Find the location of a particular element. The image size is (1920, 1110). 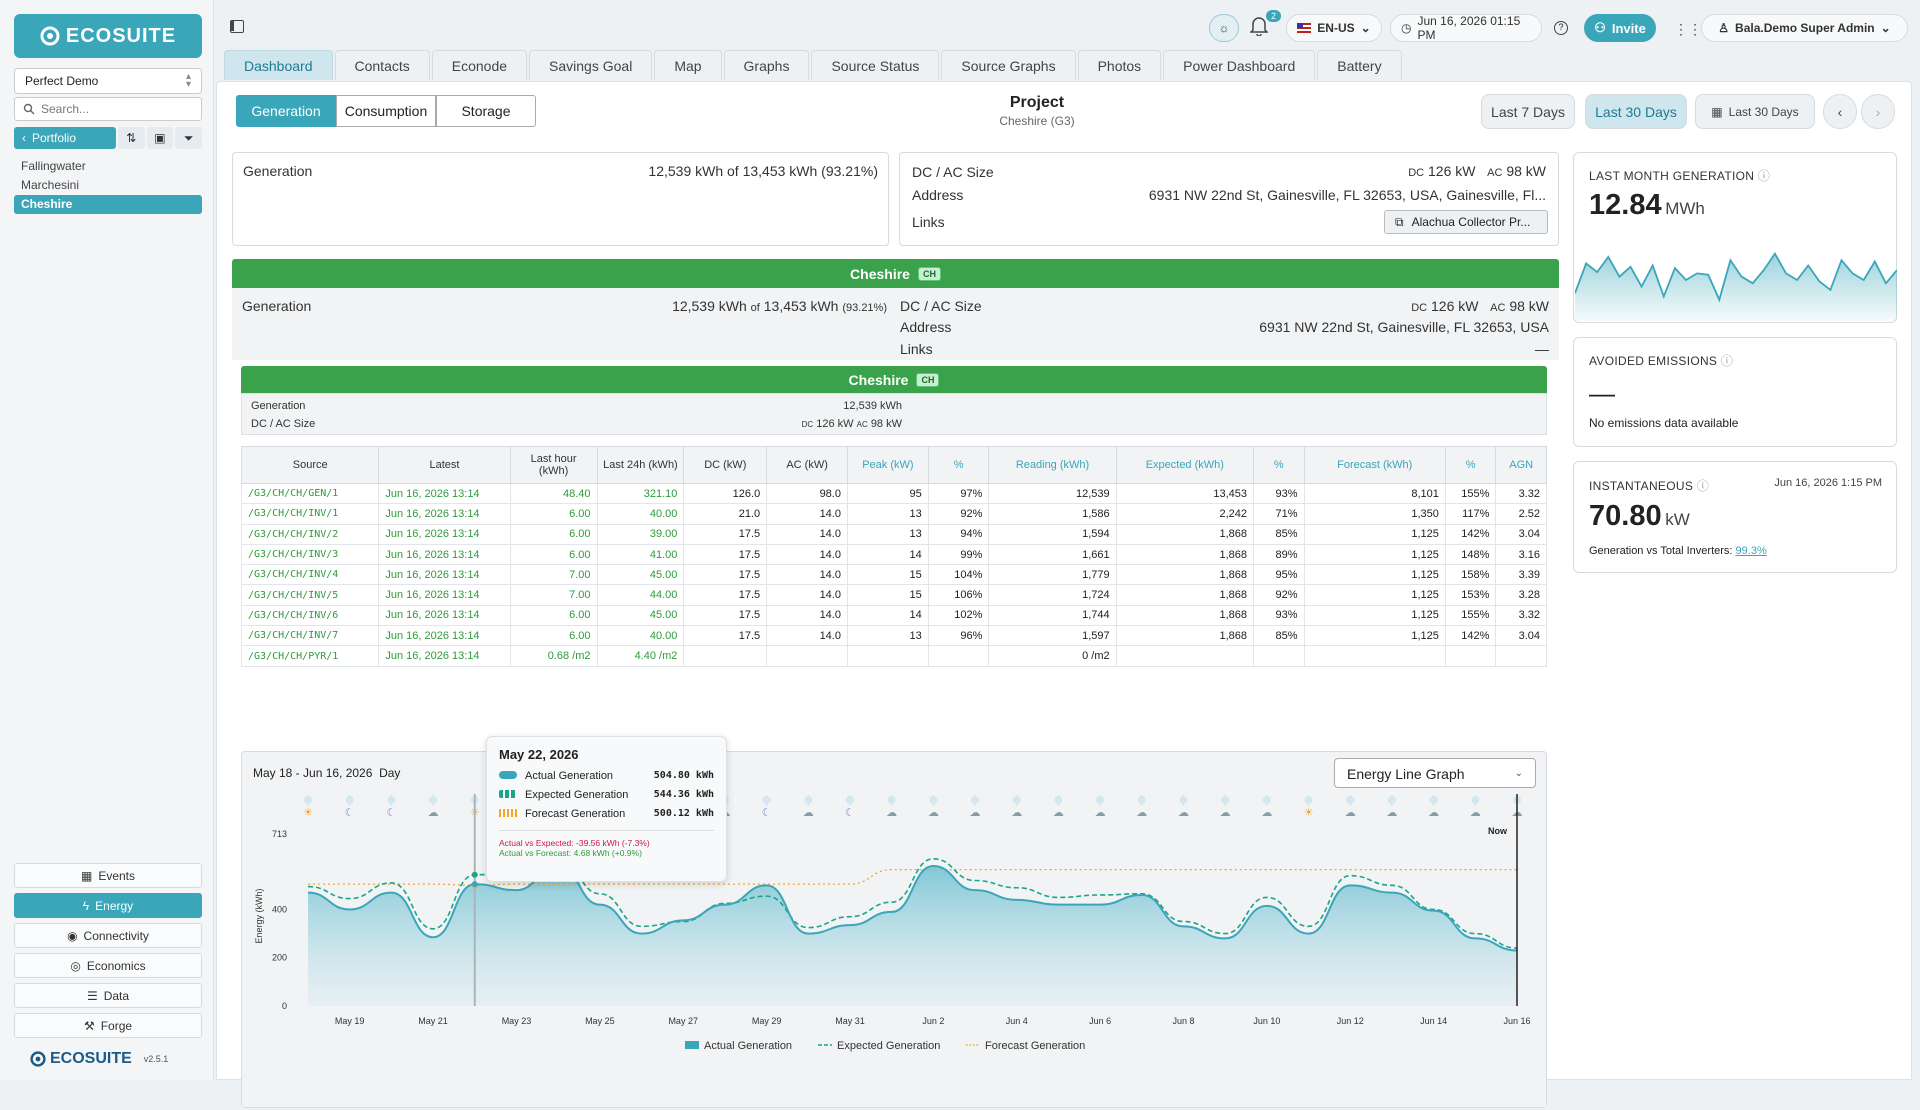

nav-data: ☰ Data is located at coordinates (108, 995).